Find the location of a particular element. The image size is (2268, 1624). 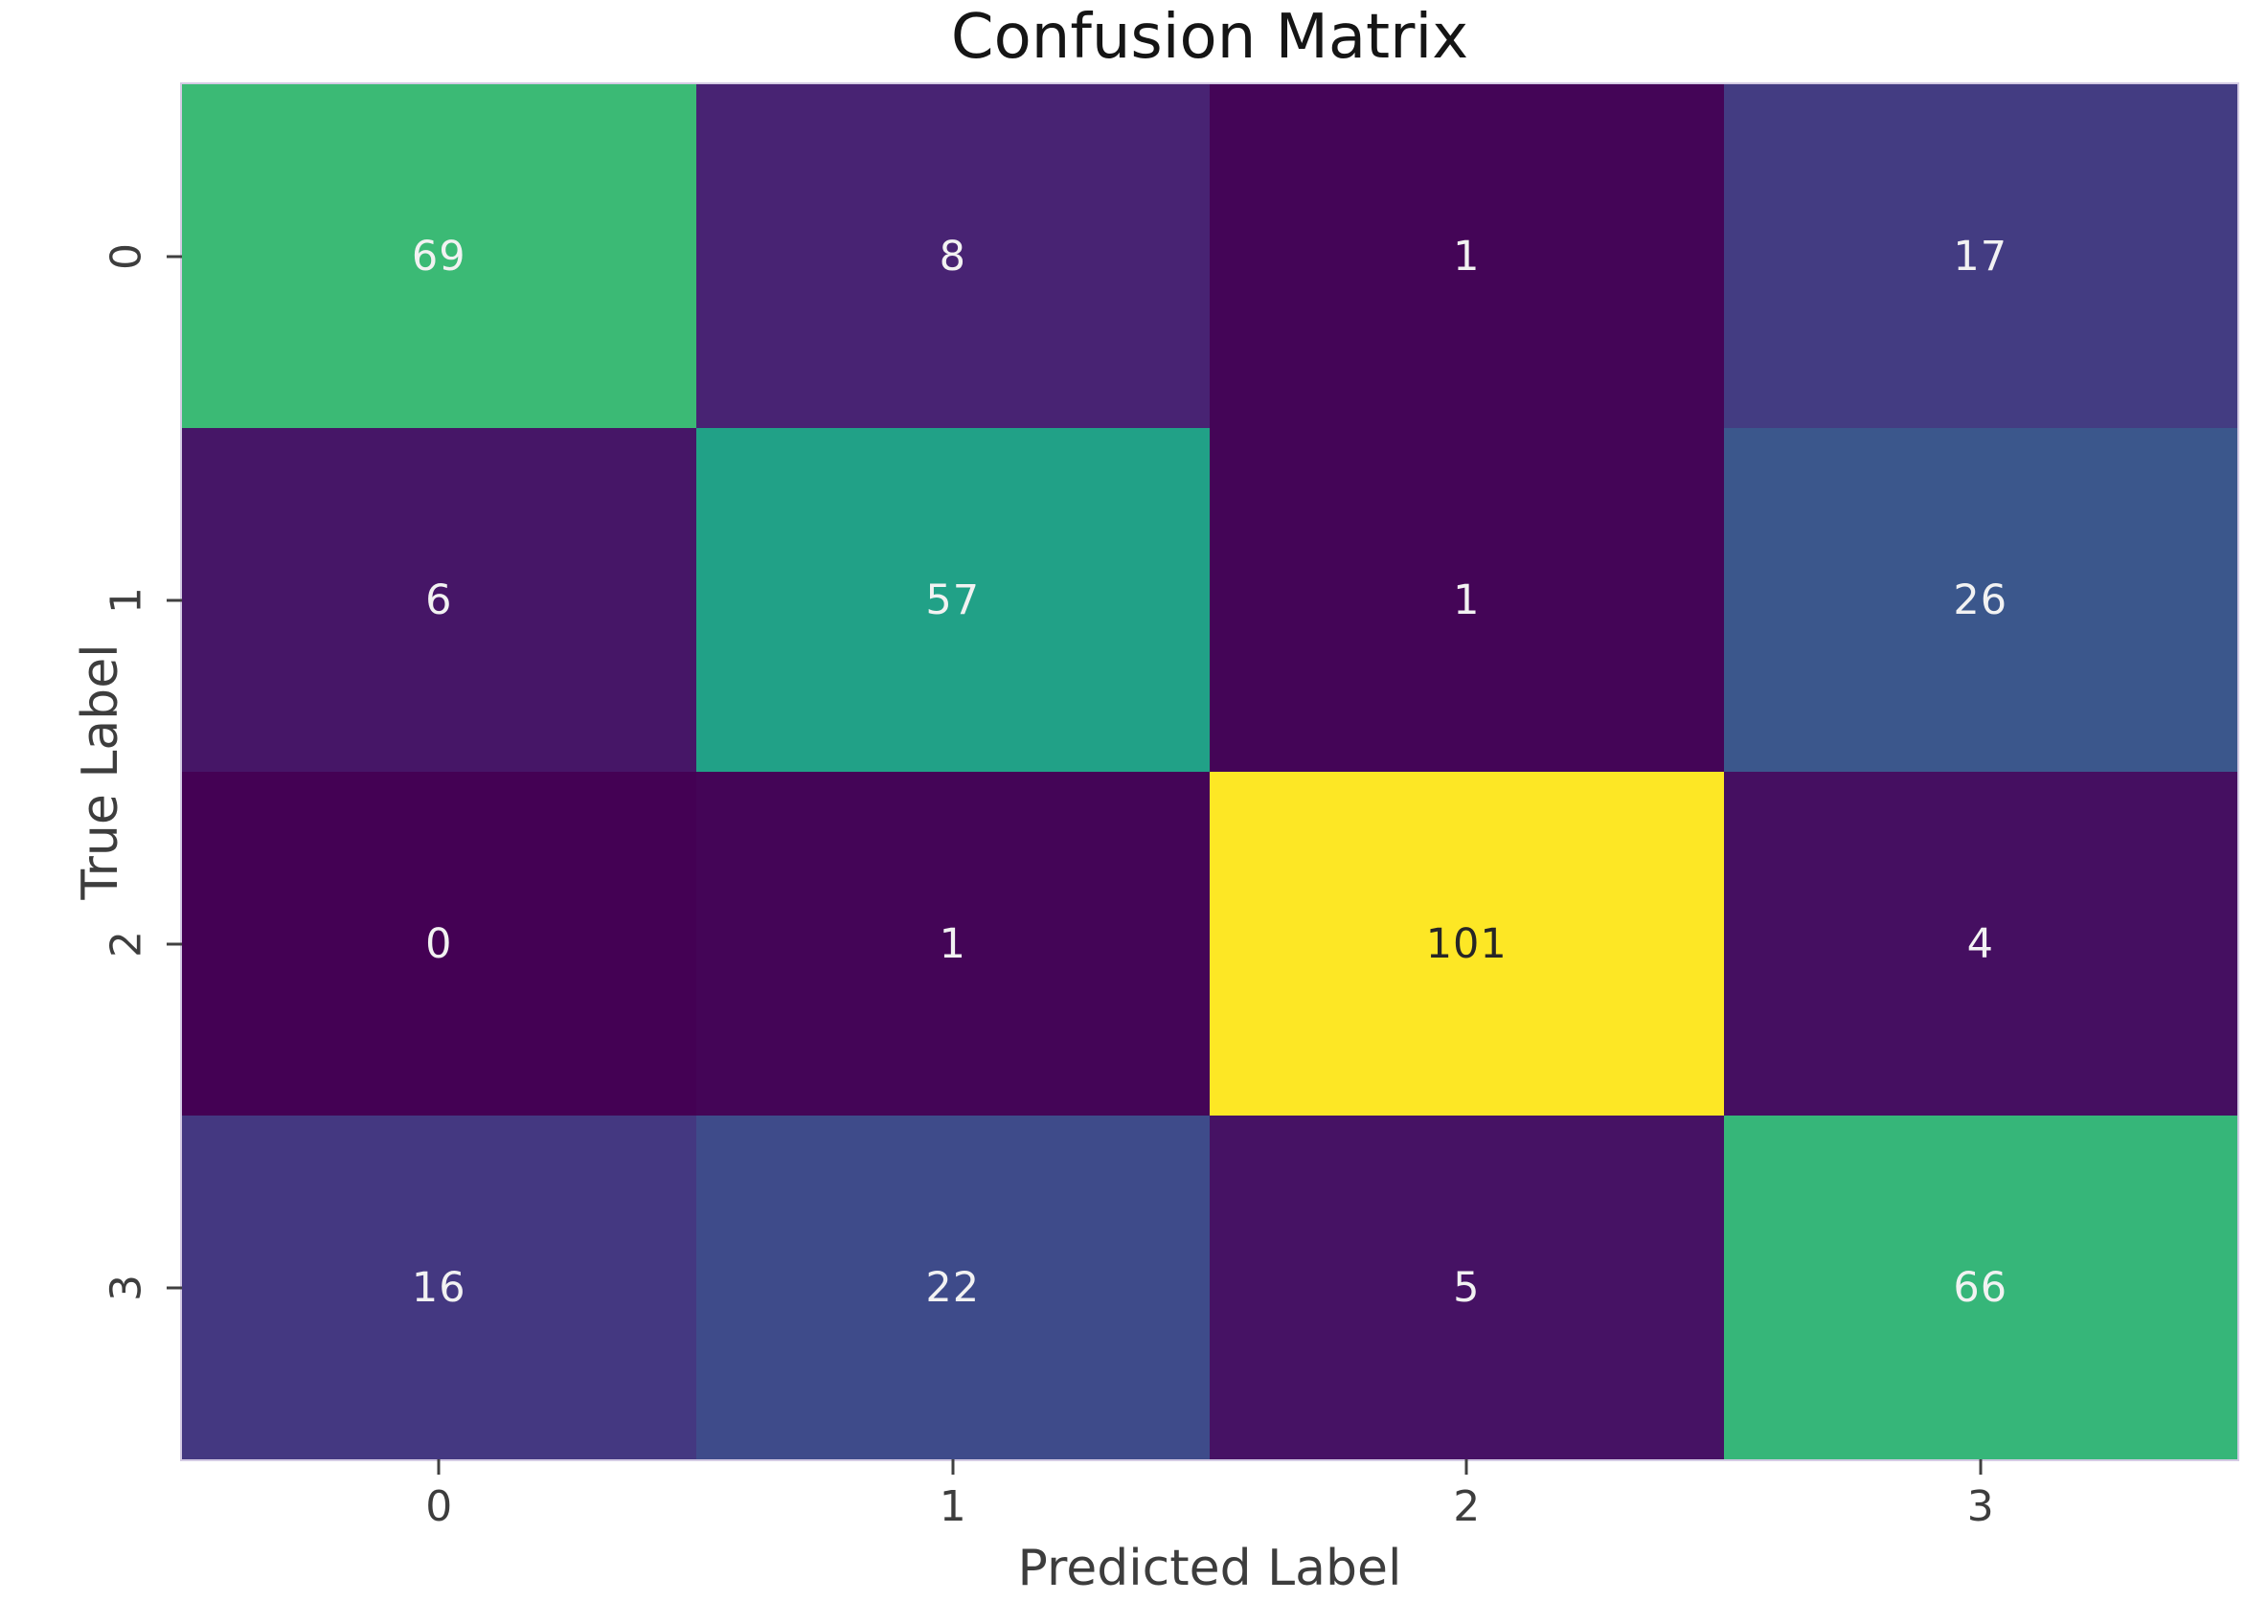

cell-value: 8 is located at coordinates (952, 256).